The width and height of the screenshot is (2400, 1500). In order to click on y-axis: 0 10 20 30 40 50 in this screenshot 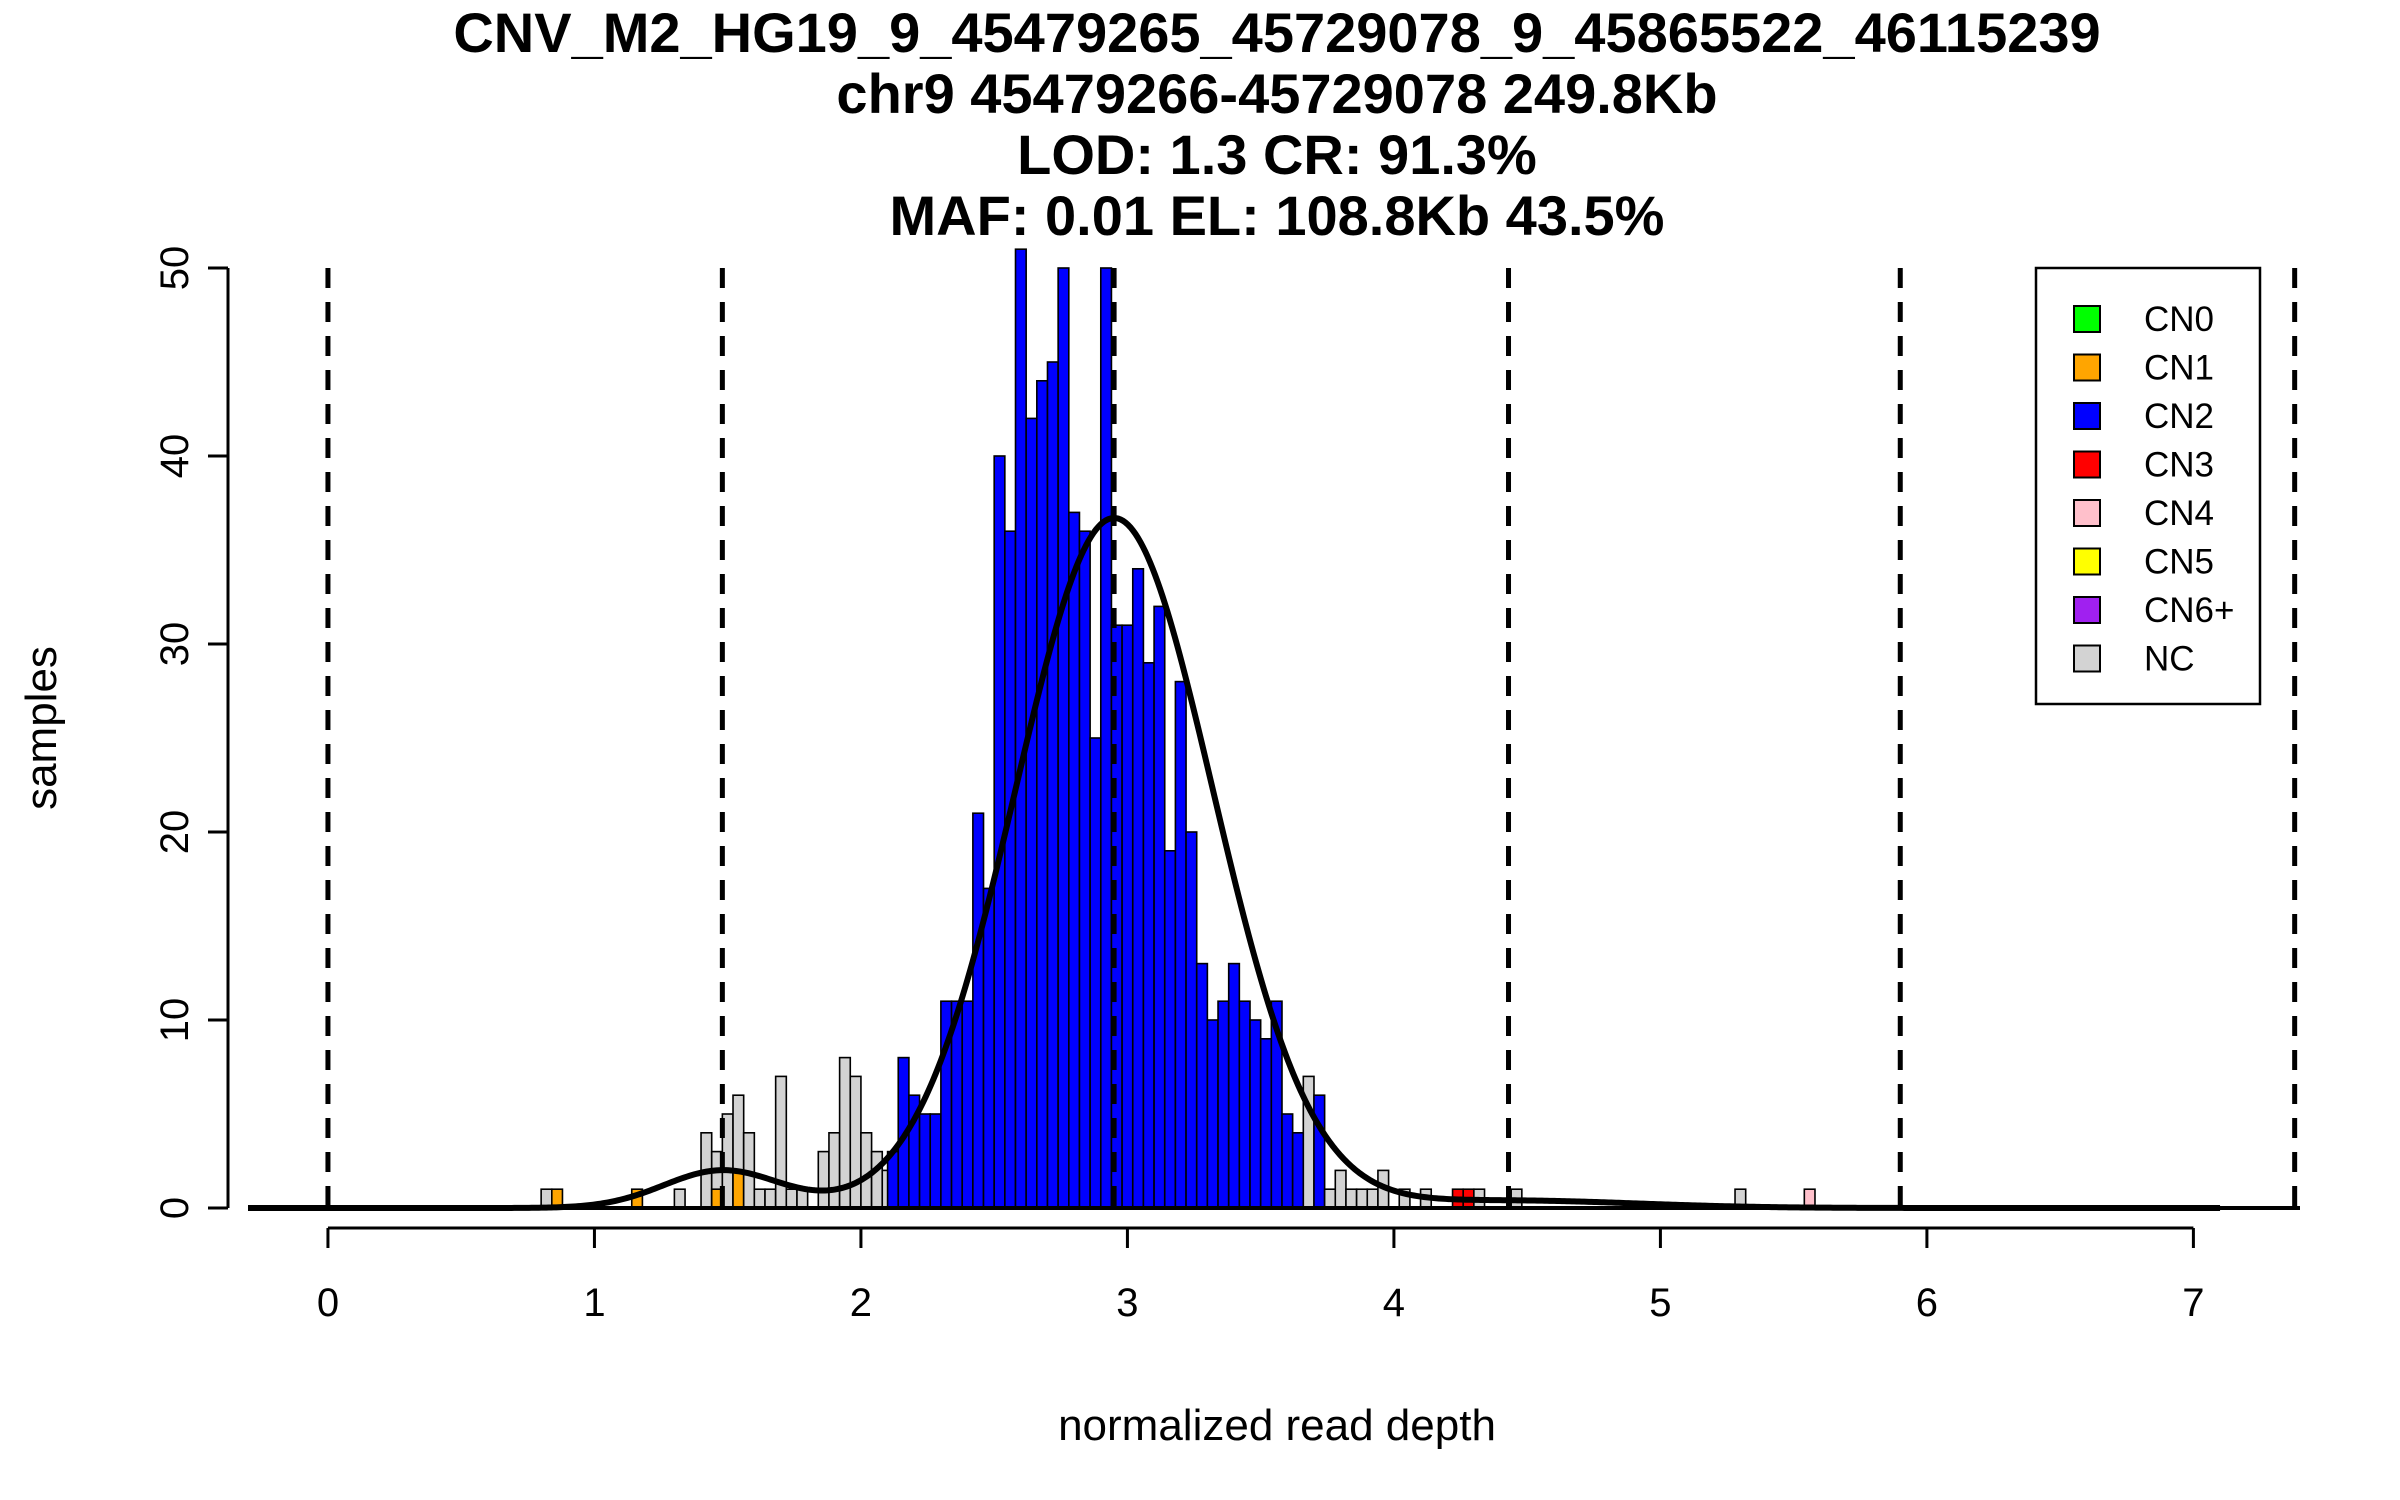, I will do `click(191, 732)`.